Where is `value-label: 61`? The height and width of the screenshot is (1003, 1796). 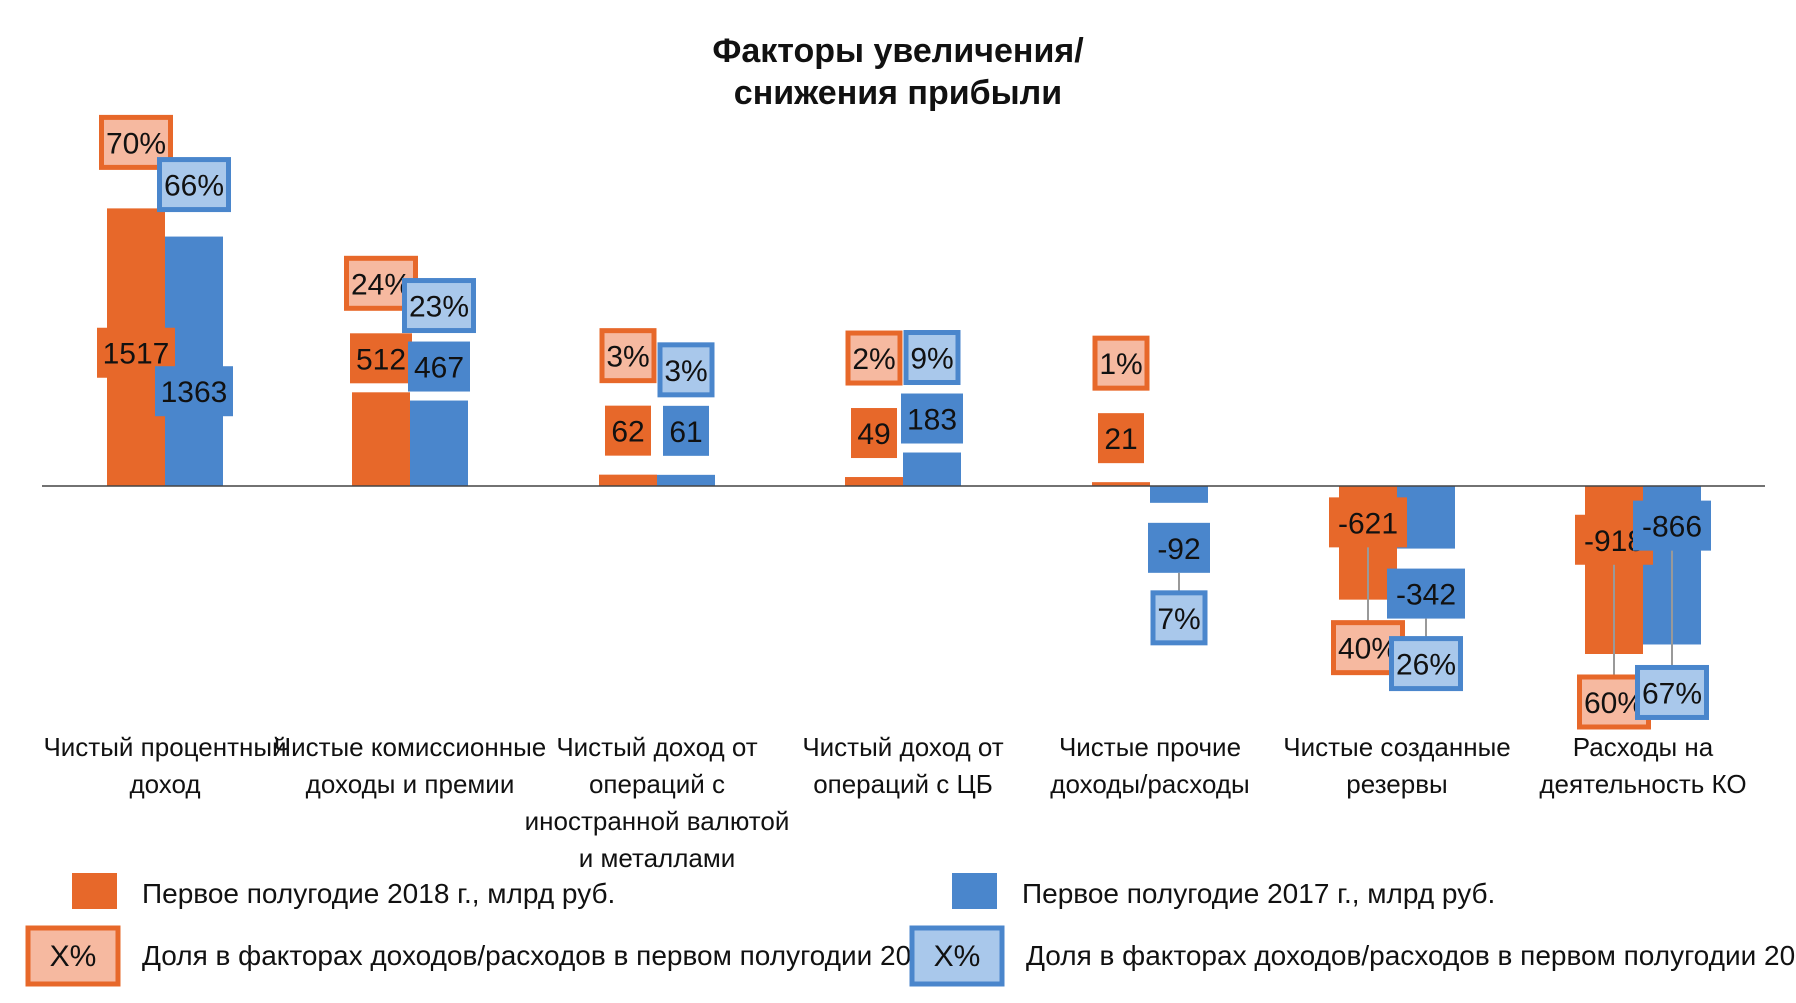 value-label: 61 is located at coordinates (685, 432).